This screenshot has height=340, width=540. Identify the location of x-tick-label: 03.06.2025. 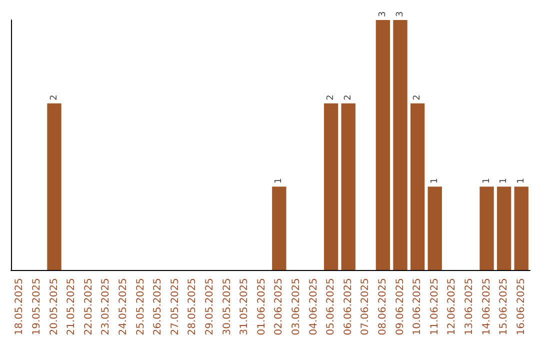
(296, 307).